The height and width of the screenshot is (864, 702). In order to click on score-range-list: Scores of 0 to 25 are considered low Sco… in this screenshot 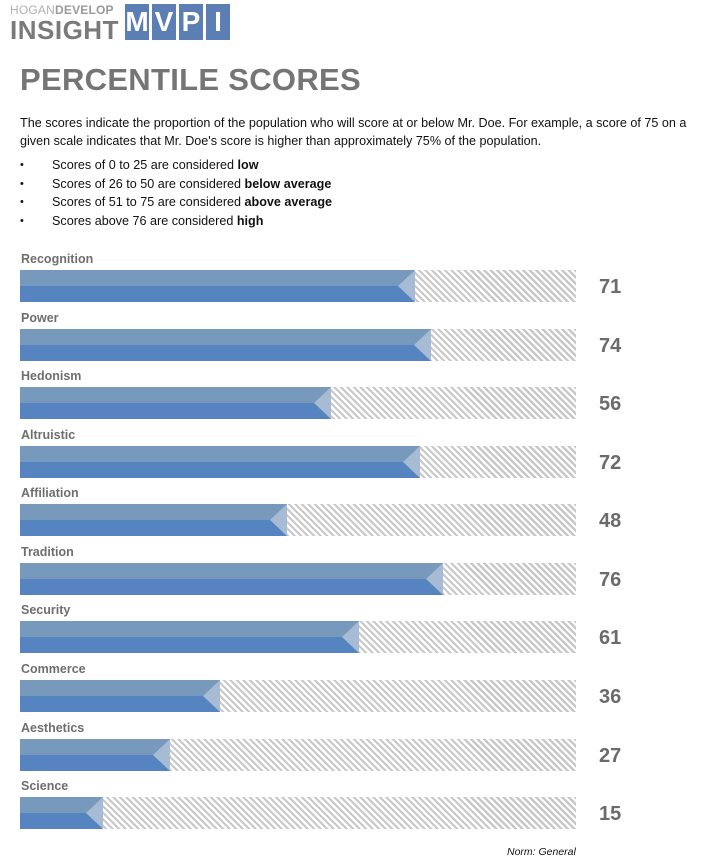, I will do `click(176, 193)`.